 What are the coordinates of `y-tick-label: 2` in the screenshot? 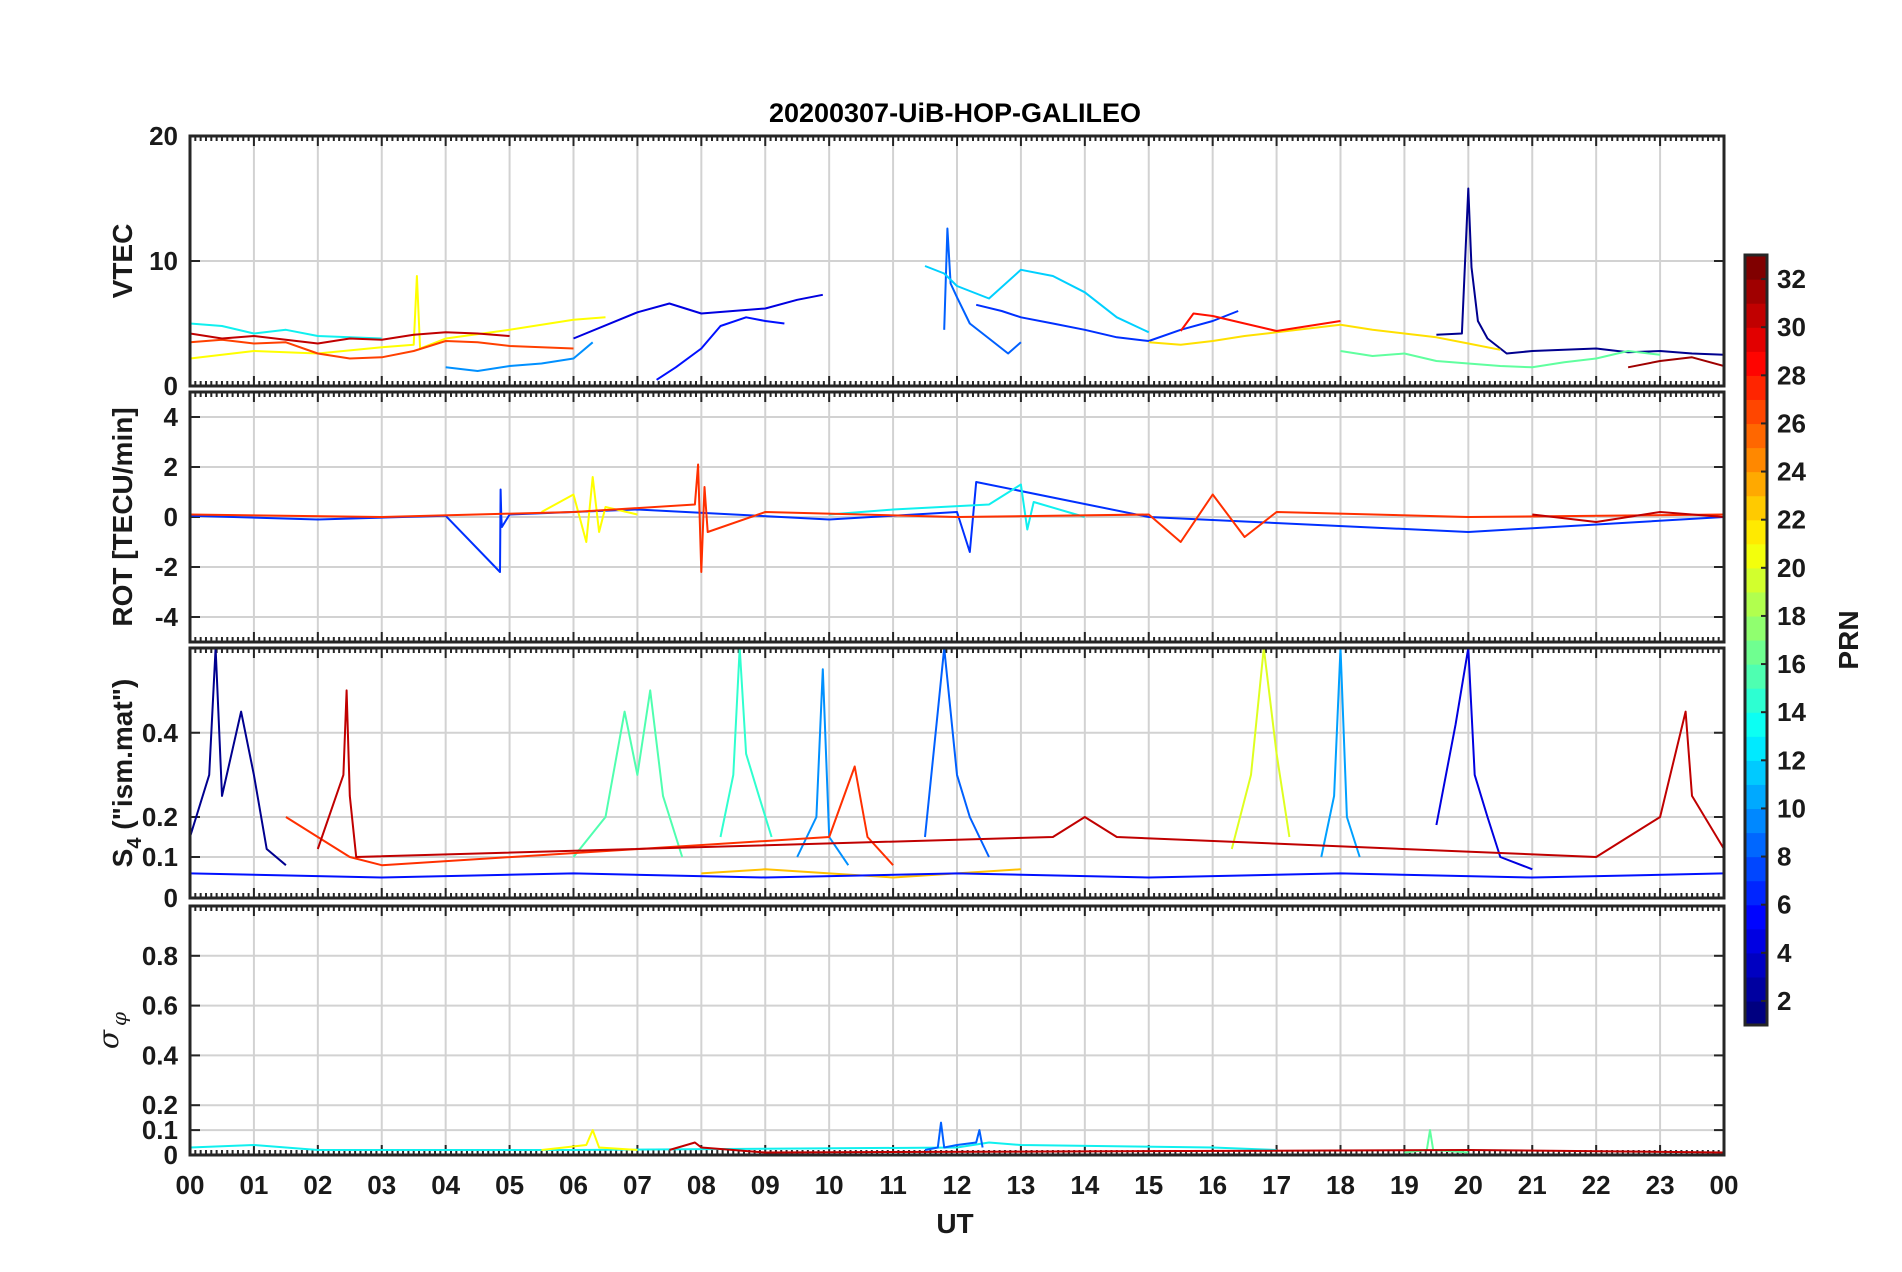 It's located at (171, 467).